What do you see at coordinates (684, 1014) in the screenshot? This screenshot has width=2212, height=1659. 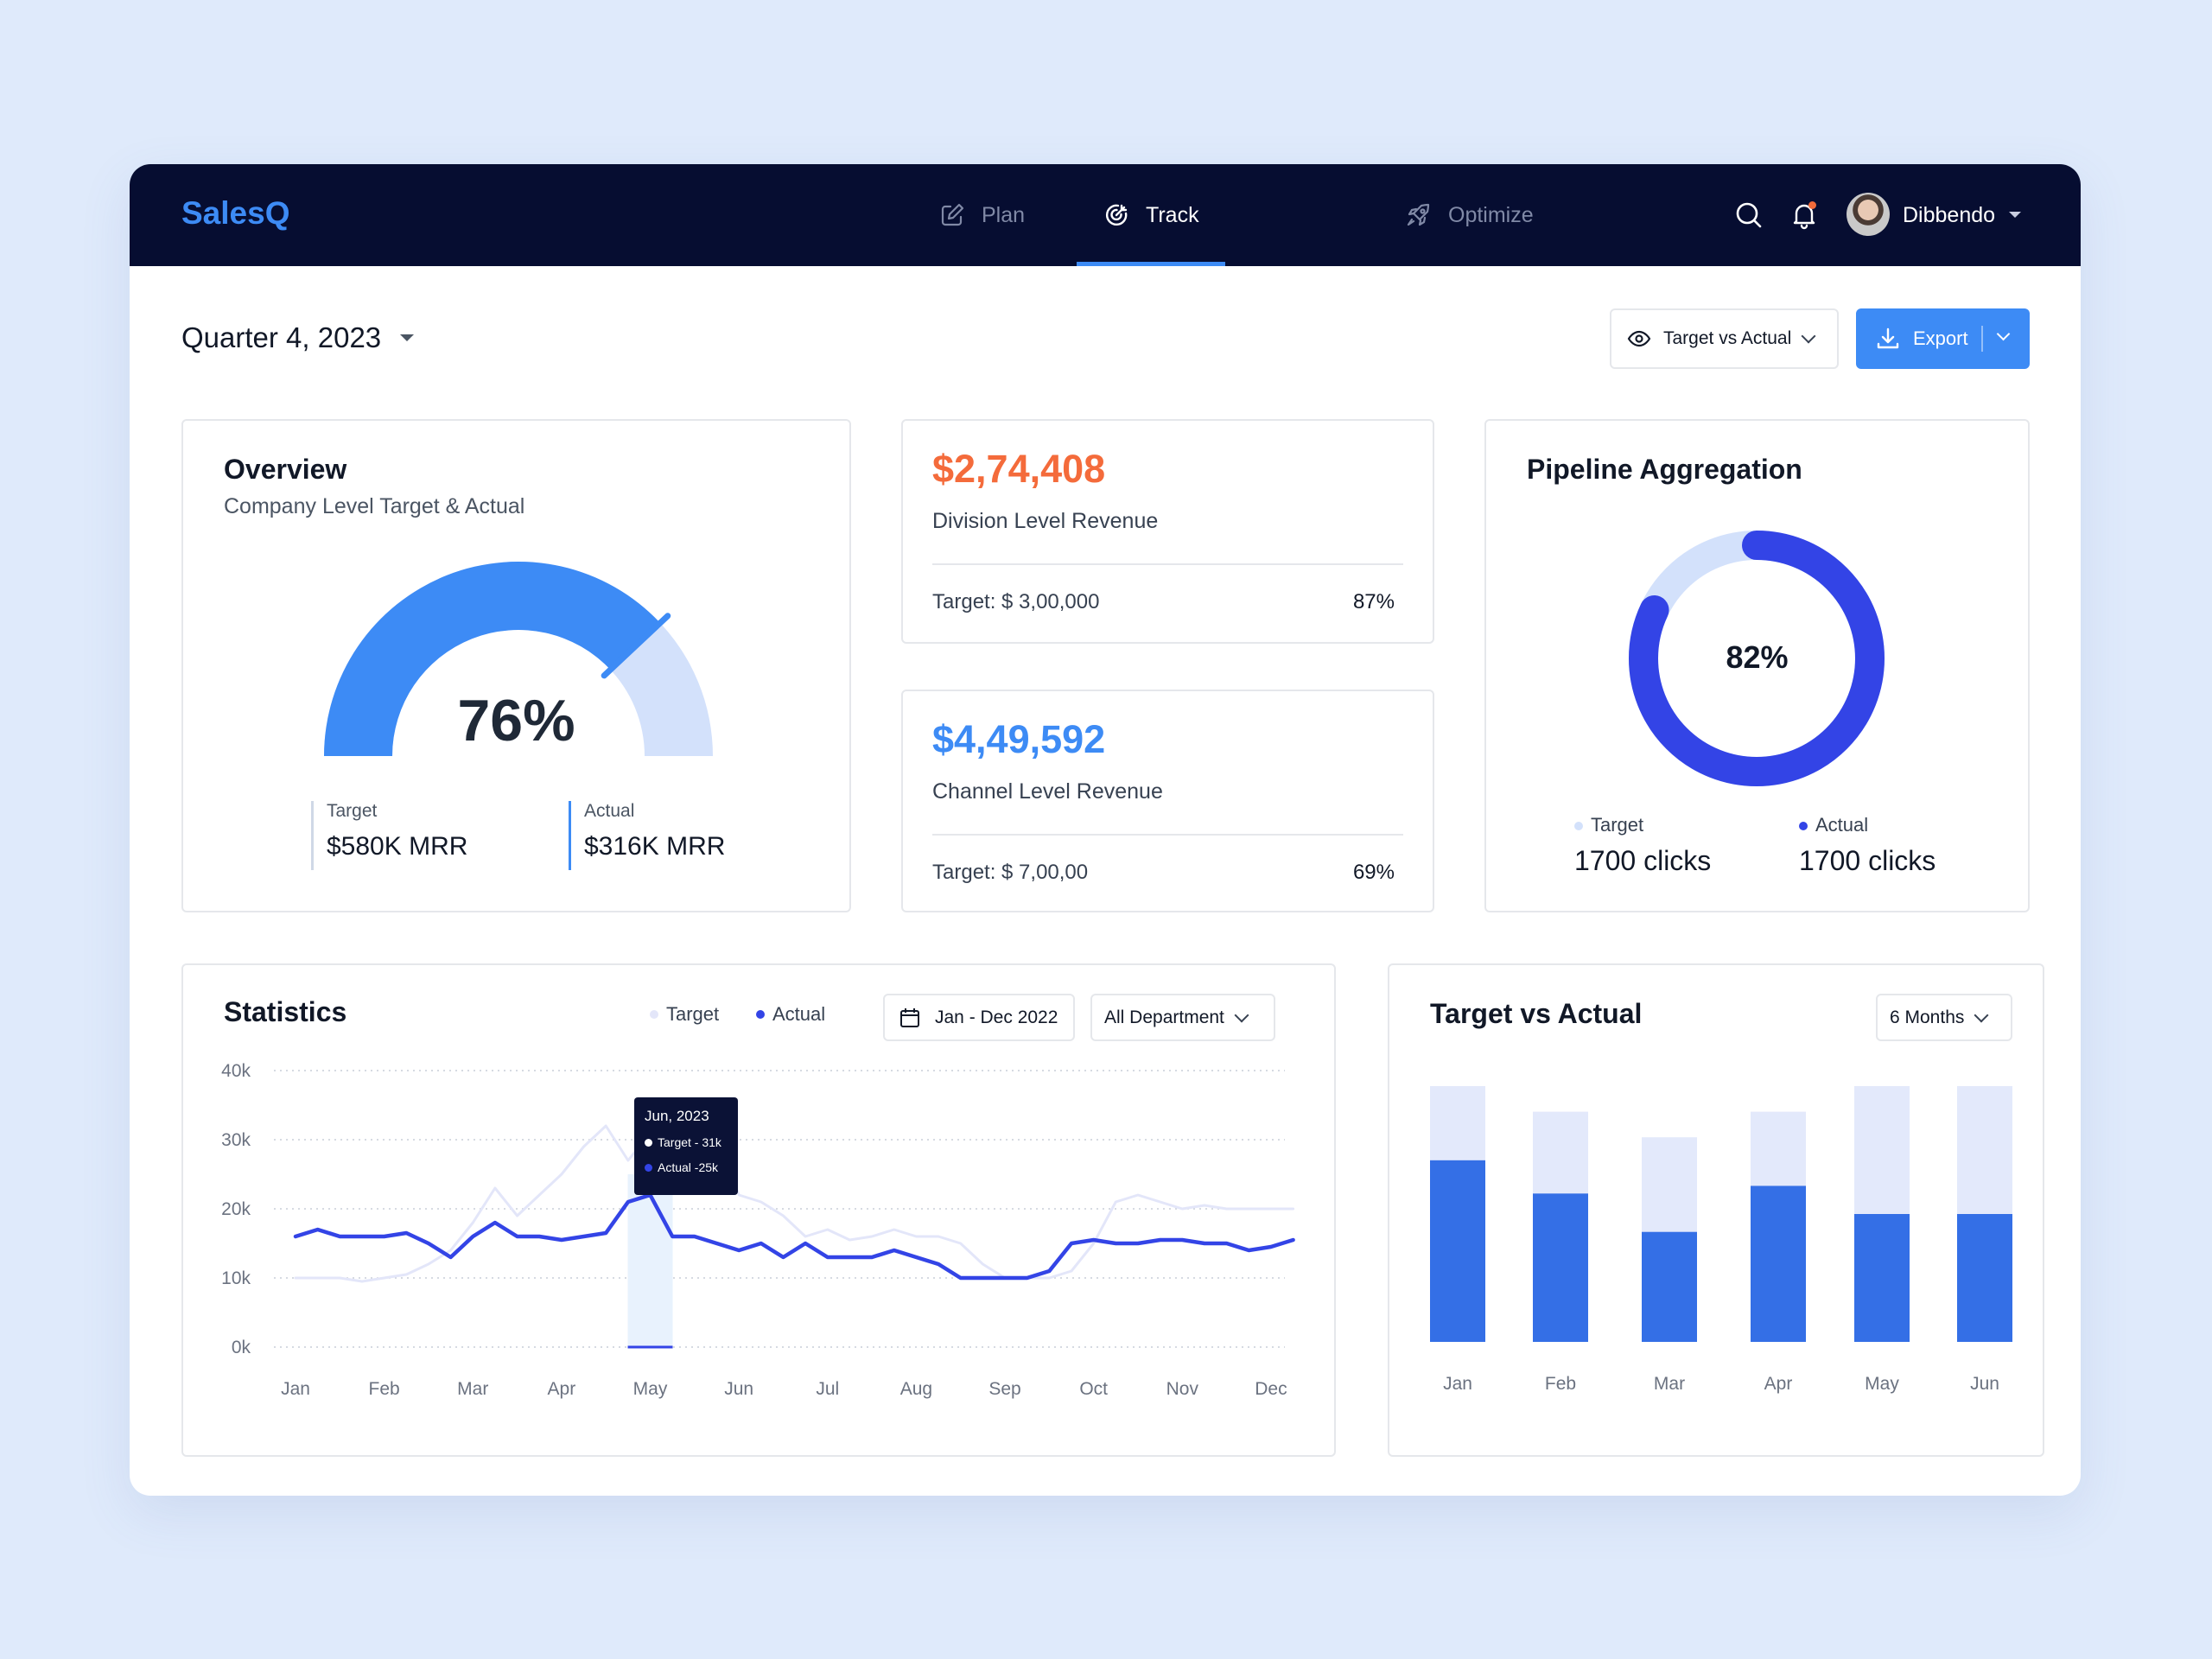 I see `legend-target: Target` at bounding box center [684, 1014].